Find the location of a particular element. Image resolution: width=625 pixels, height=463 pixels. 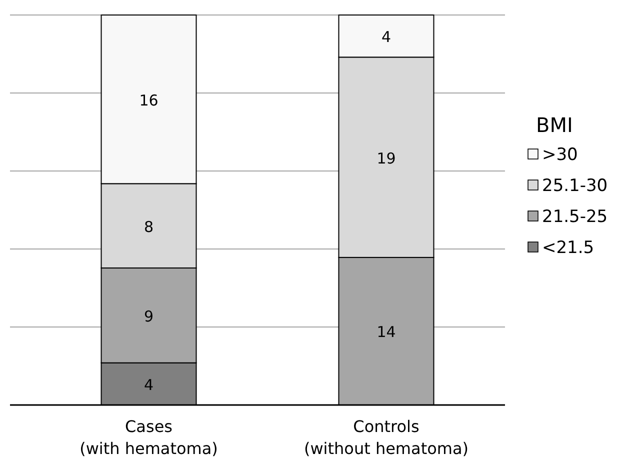

data-label: 9 is located at coordinates (149, 316).